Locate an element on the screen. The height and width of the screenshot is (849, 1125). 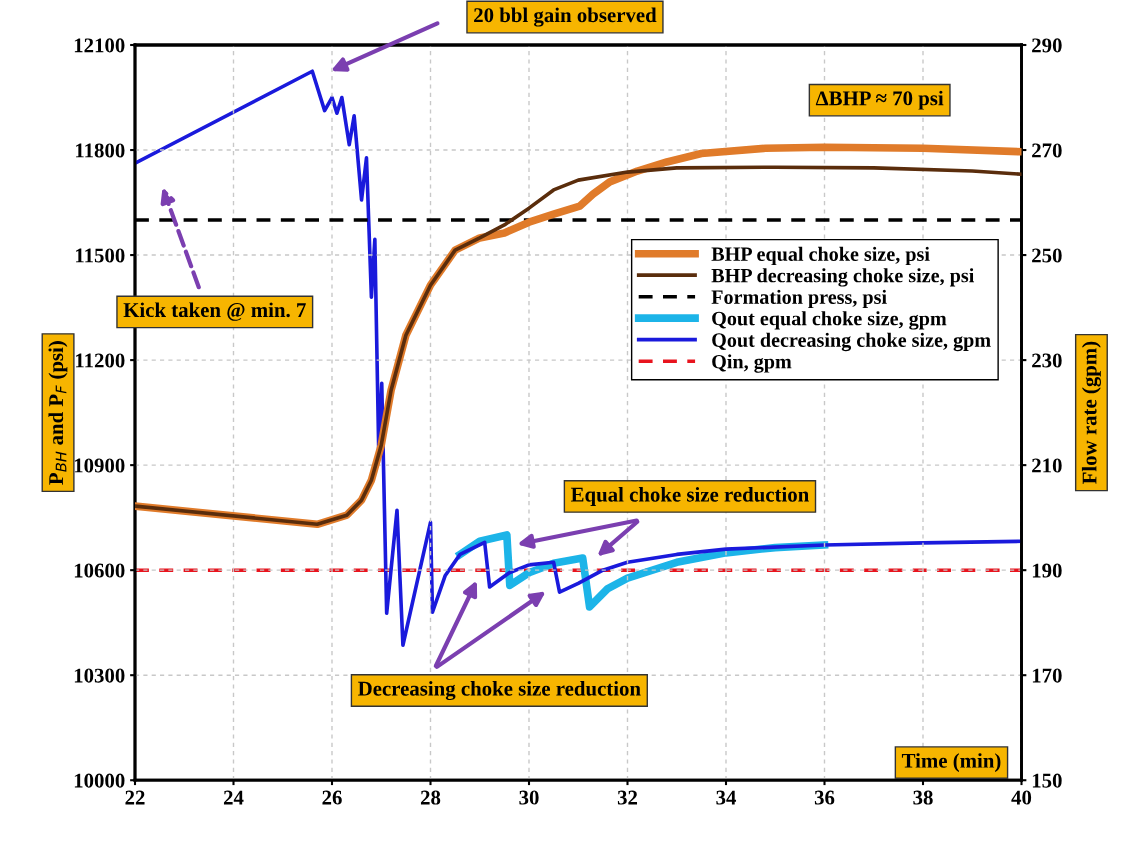
y2-tick-label: 250 is located at coordinates (1047, 255).